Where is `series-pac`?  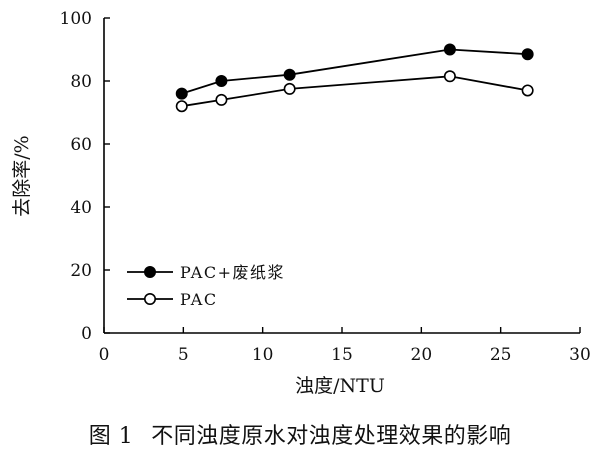
series-pac is located at coordinates (354, 91).